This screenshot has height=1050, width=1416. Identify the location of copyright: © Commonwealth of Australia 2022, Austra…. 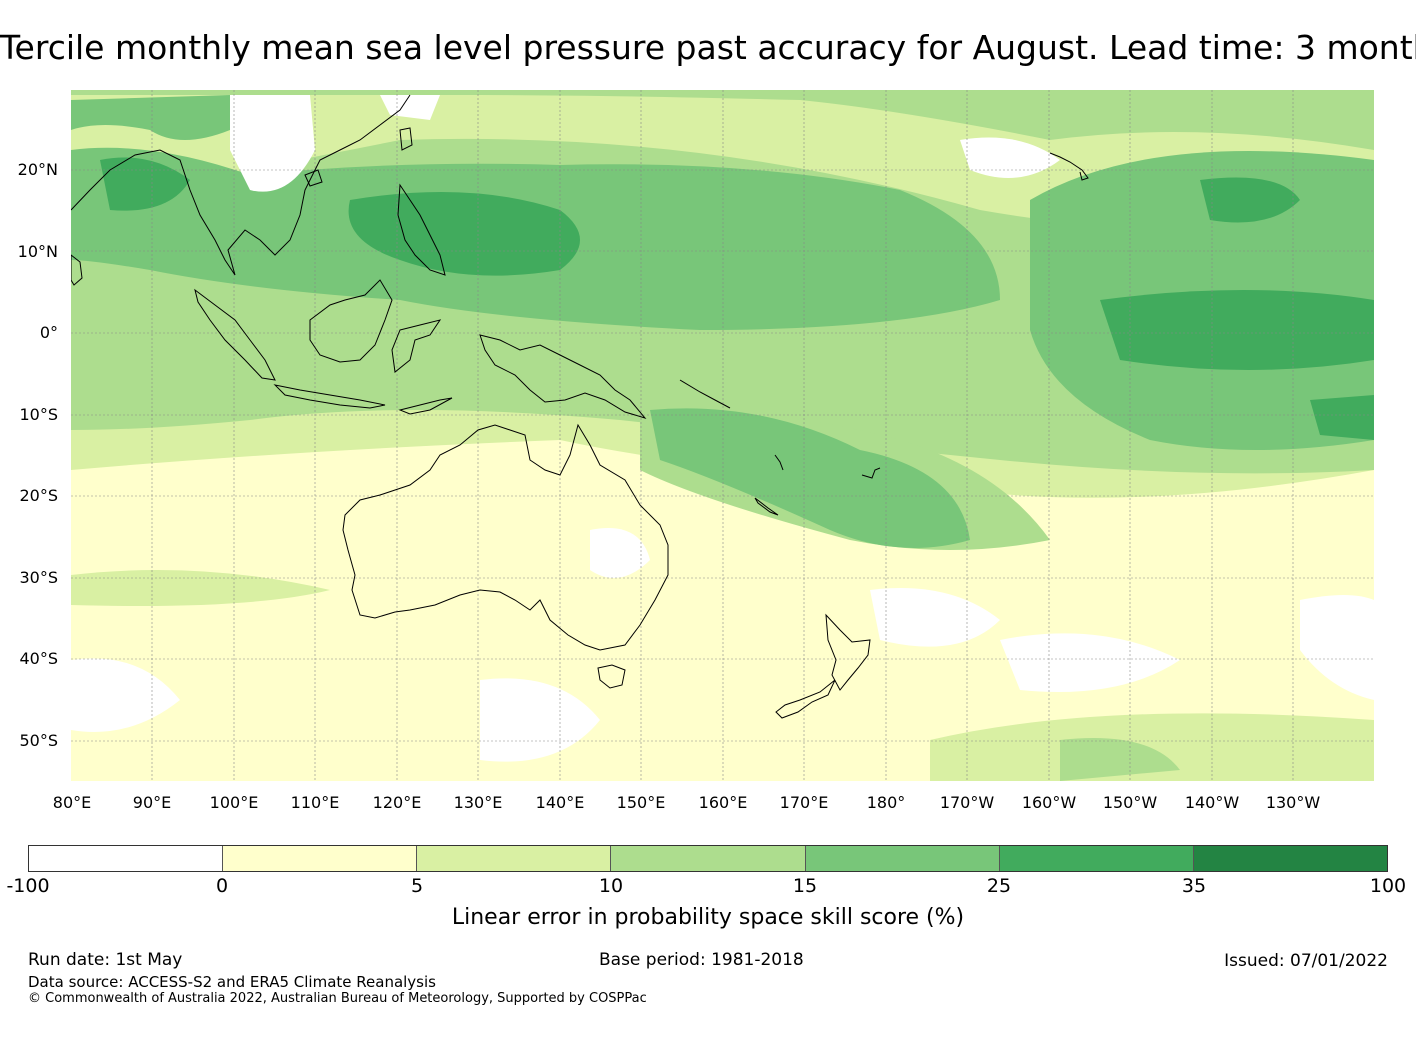
(337, 998).